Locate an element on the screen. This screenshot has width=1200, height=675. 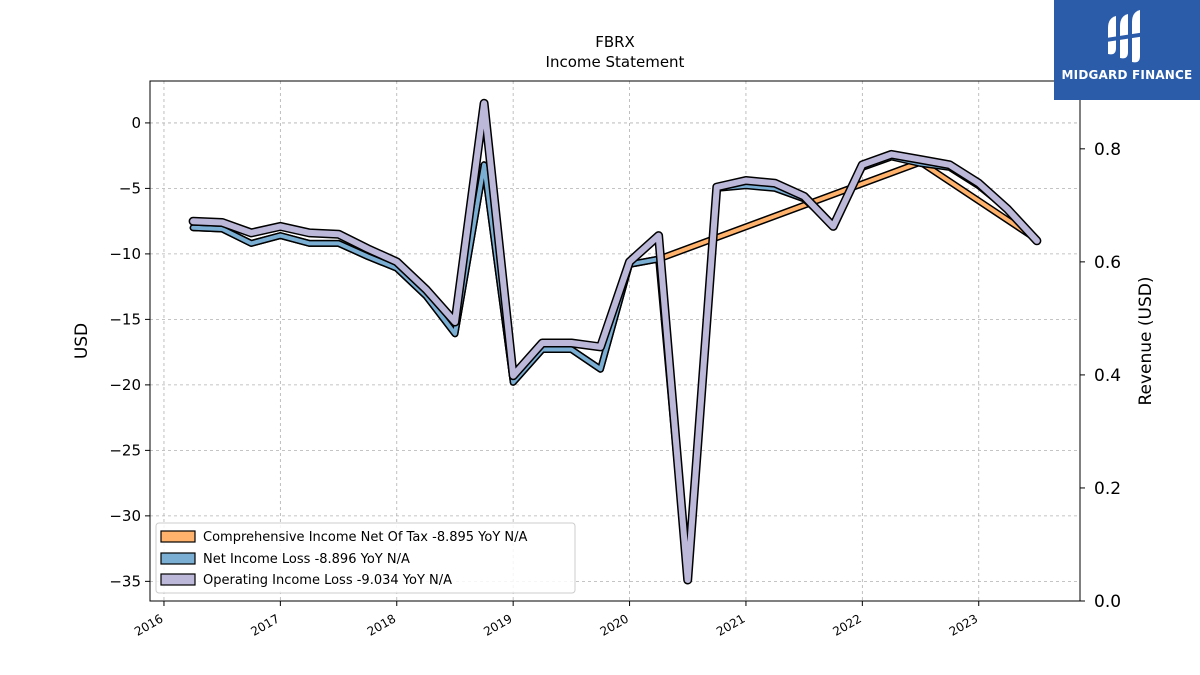
chart-title: FBRX is located at coordinates (615, 42).